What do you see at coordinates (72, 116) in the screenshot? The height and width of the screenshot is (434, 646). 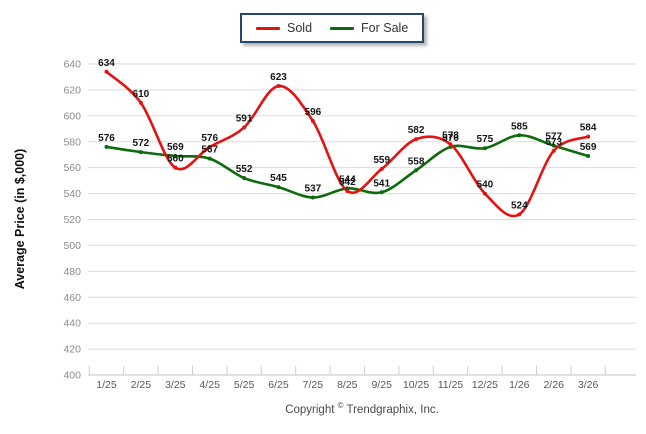 I see `y-tick-label: 600` at bounding box center [72, 116].